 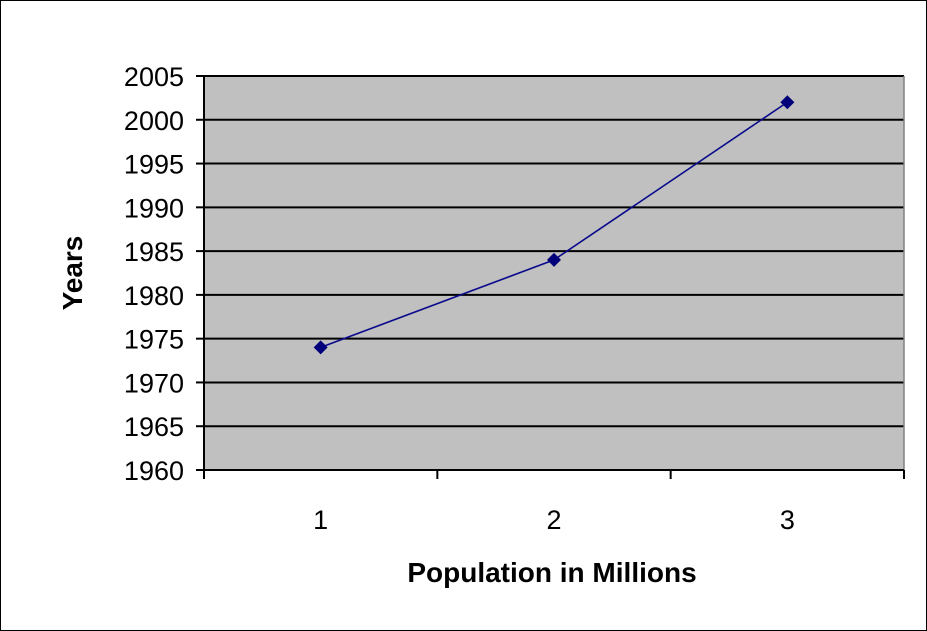 What do you see at coordinates (154, 121) in the screenshot?
I see `y-tick-label: 2000` at bounding box center [154, 121].